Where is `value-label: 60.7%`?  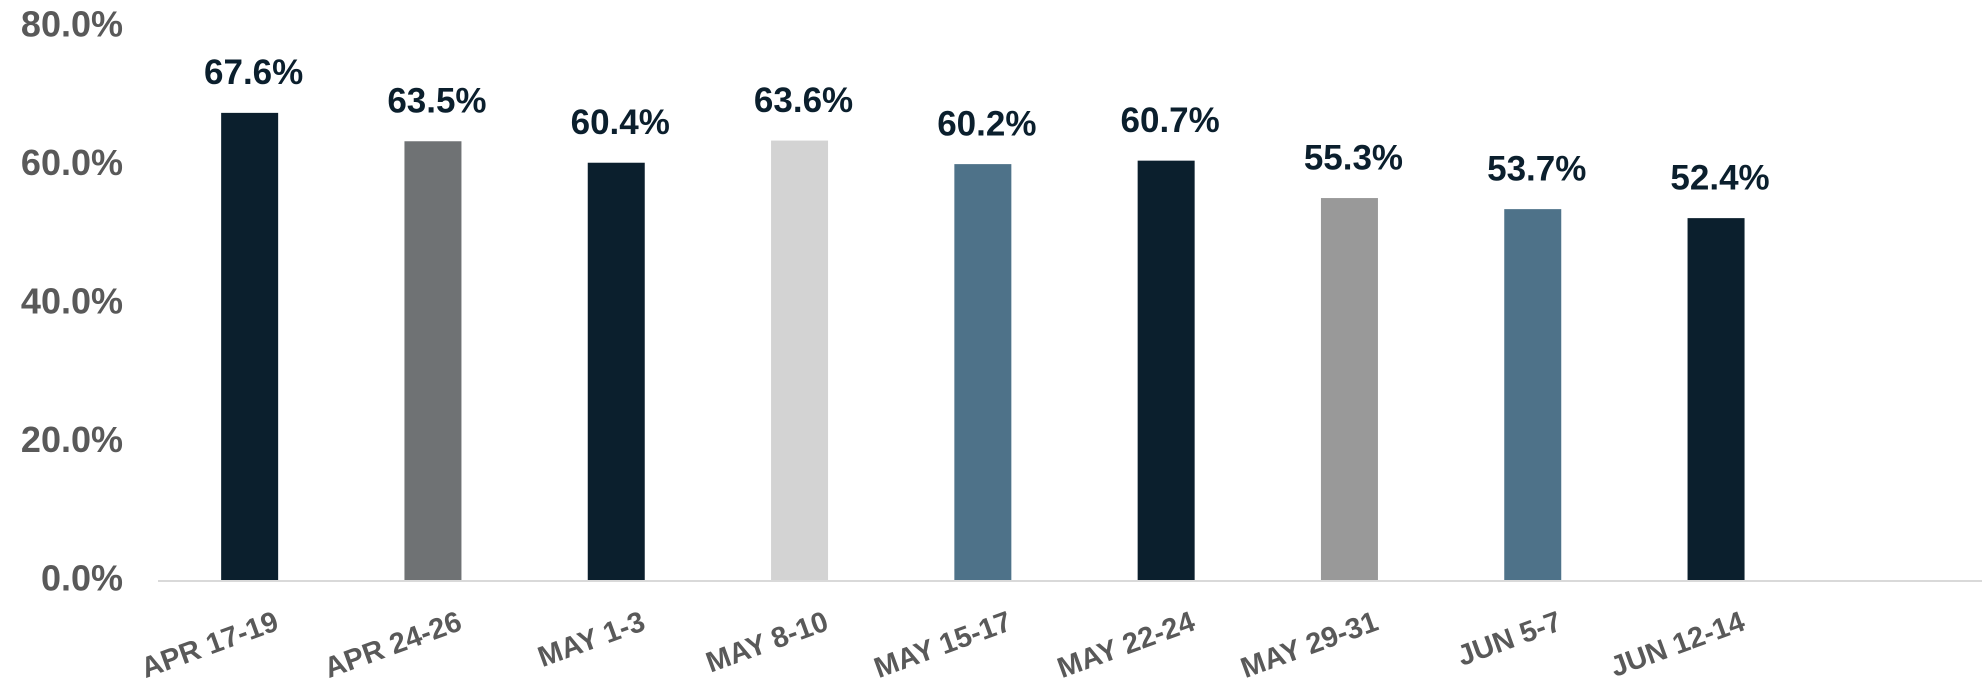 value-label: 60.7% is located at coordinates (1170, 120).